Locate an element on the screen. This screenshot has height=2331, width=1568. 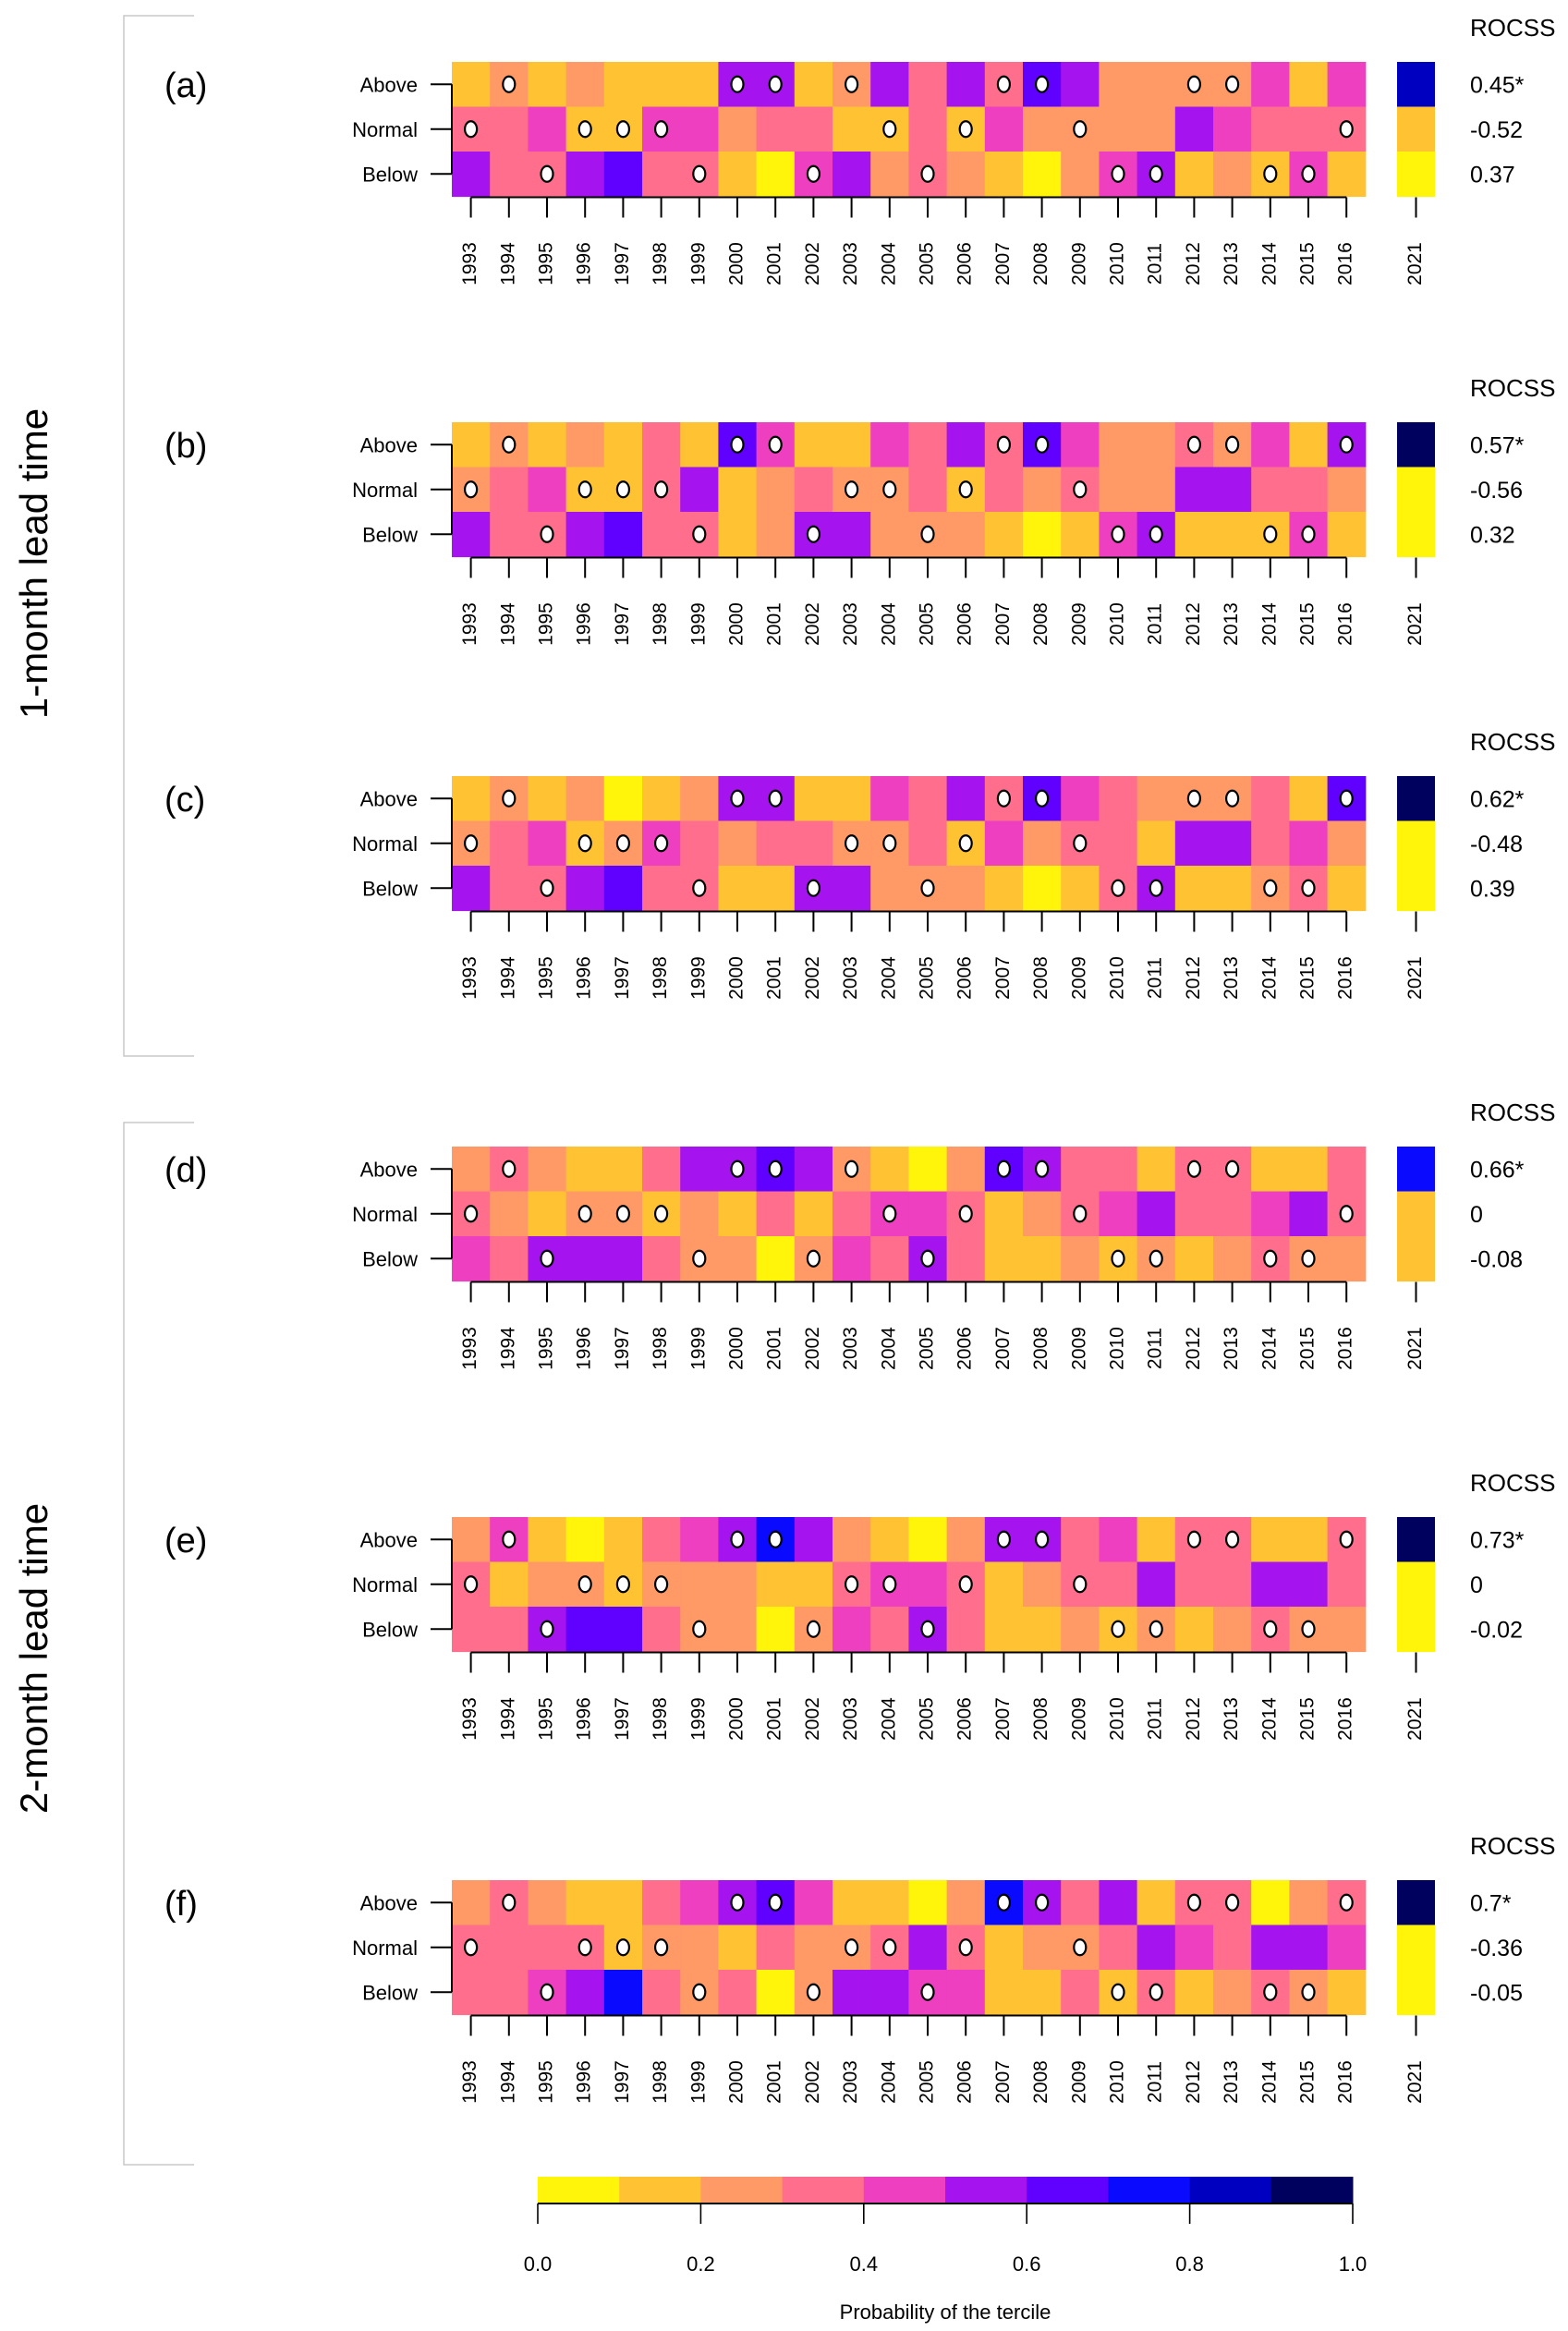
x-tick-label: 1996 is located at coordinates (584, 1719).